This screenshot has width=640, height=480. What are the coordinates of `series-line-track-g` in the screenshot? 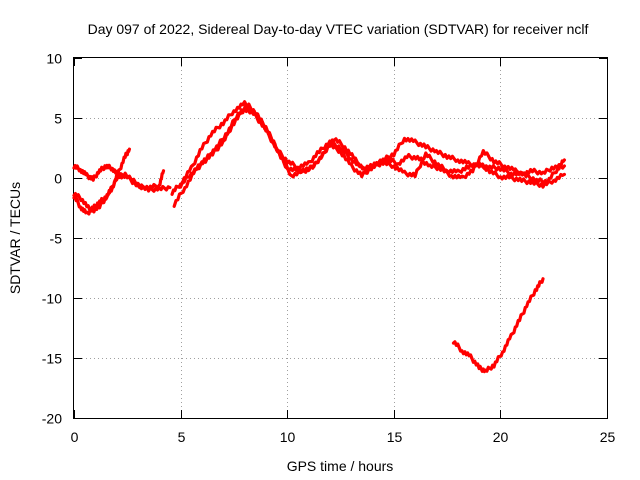 It's located at (498, 325).